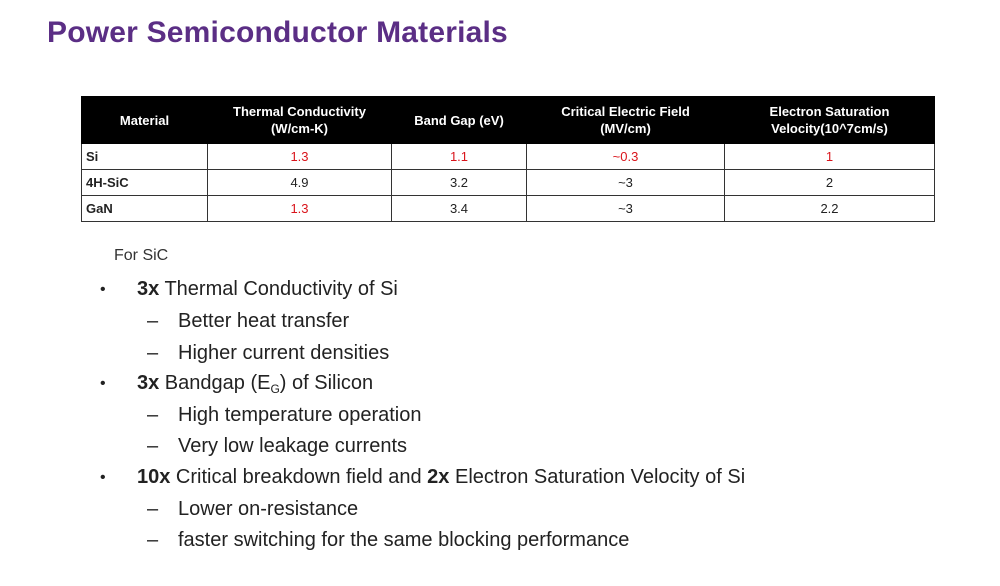 Image resolution: width=1000 pixels, height=586 pixels. What do you see at coordinates (275, 389) in the screenshot?
I see `subscript: G` at bounding box center [275, 389].